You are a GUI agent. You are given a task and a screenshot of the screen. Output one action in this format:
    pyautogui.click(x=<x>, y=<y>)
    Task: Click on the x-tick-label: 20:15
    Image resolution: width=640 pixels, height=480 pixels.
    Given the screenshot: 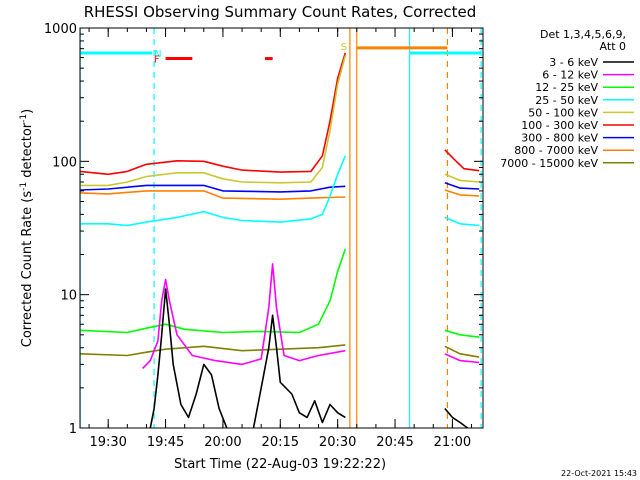 What is the action you would take?
    pyautogui.click(x=280, y=442)
    